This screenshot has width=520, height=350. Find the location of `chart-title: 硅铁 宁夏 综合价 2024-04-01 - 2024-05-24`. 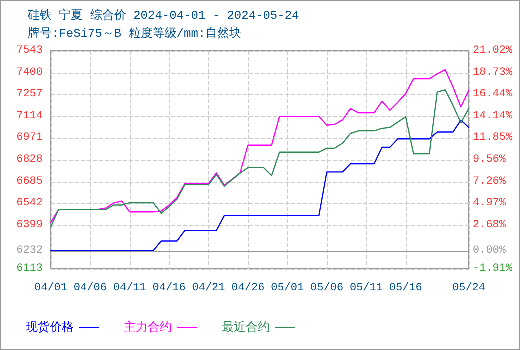

chart-title: 硅铁 宁夏 综合价 2024-04-01 - 2024-05-24 is located at coordinates (163, 15).